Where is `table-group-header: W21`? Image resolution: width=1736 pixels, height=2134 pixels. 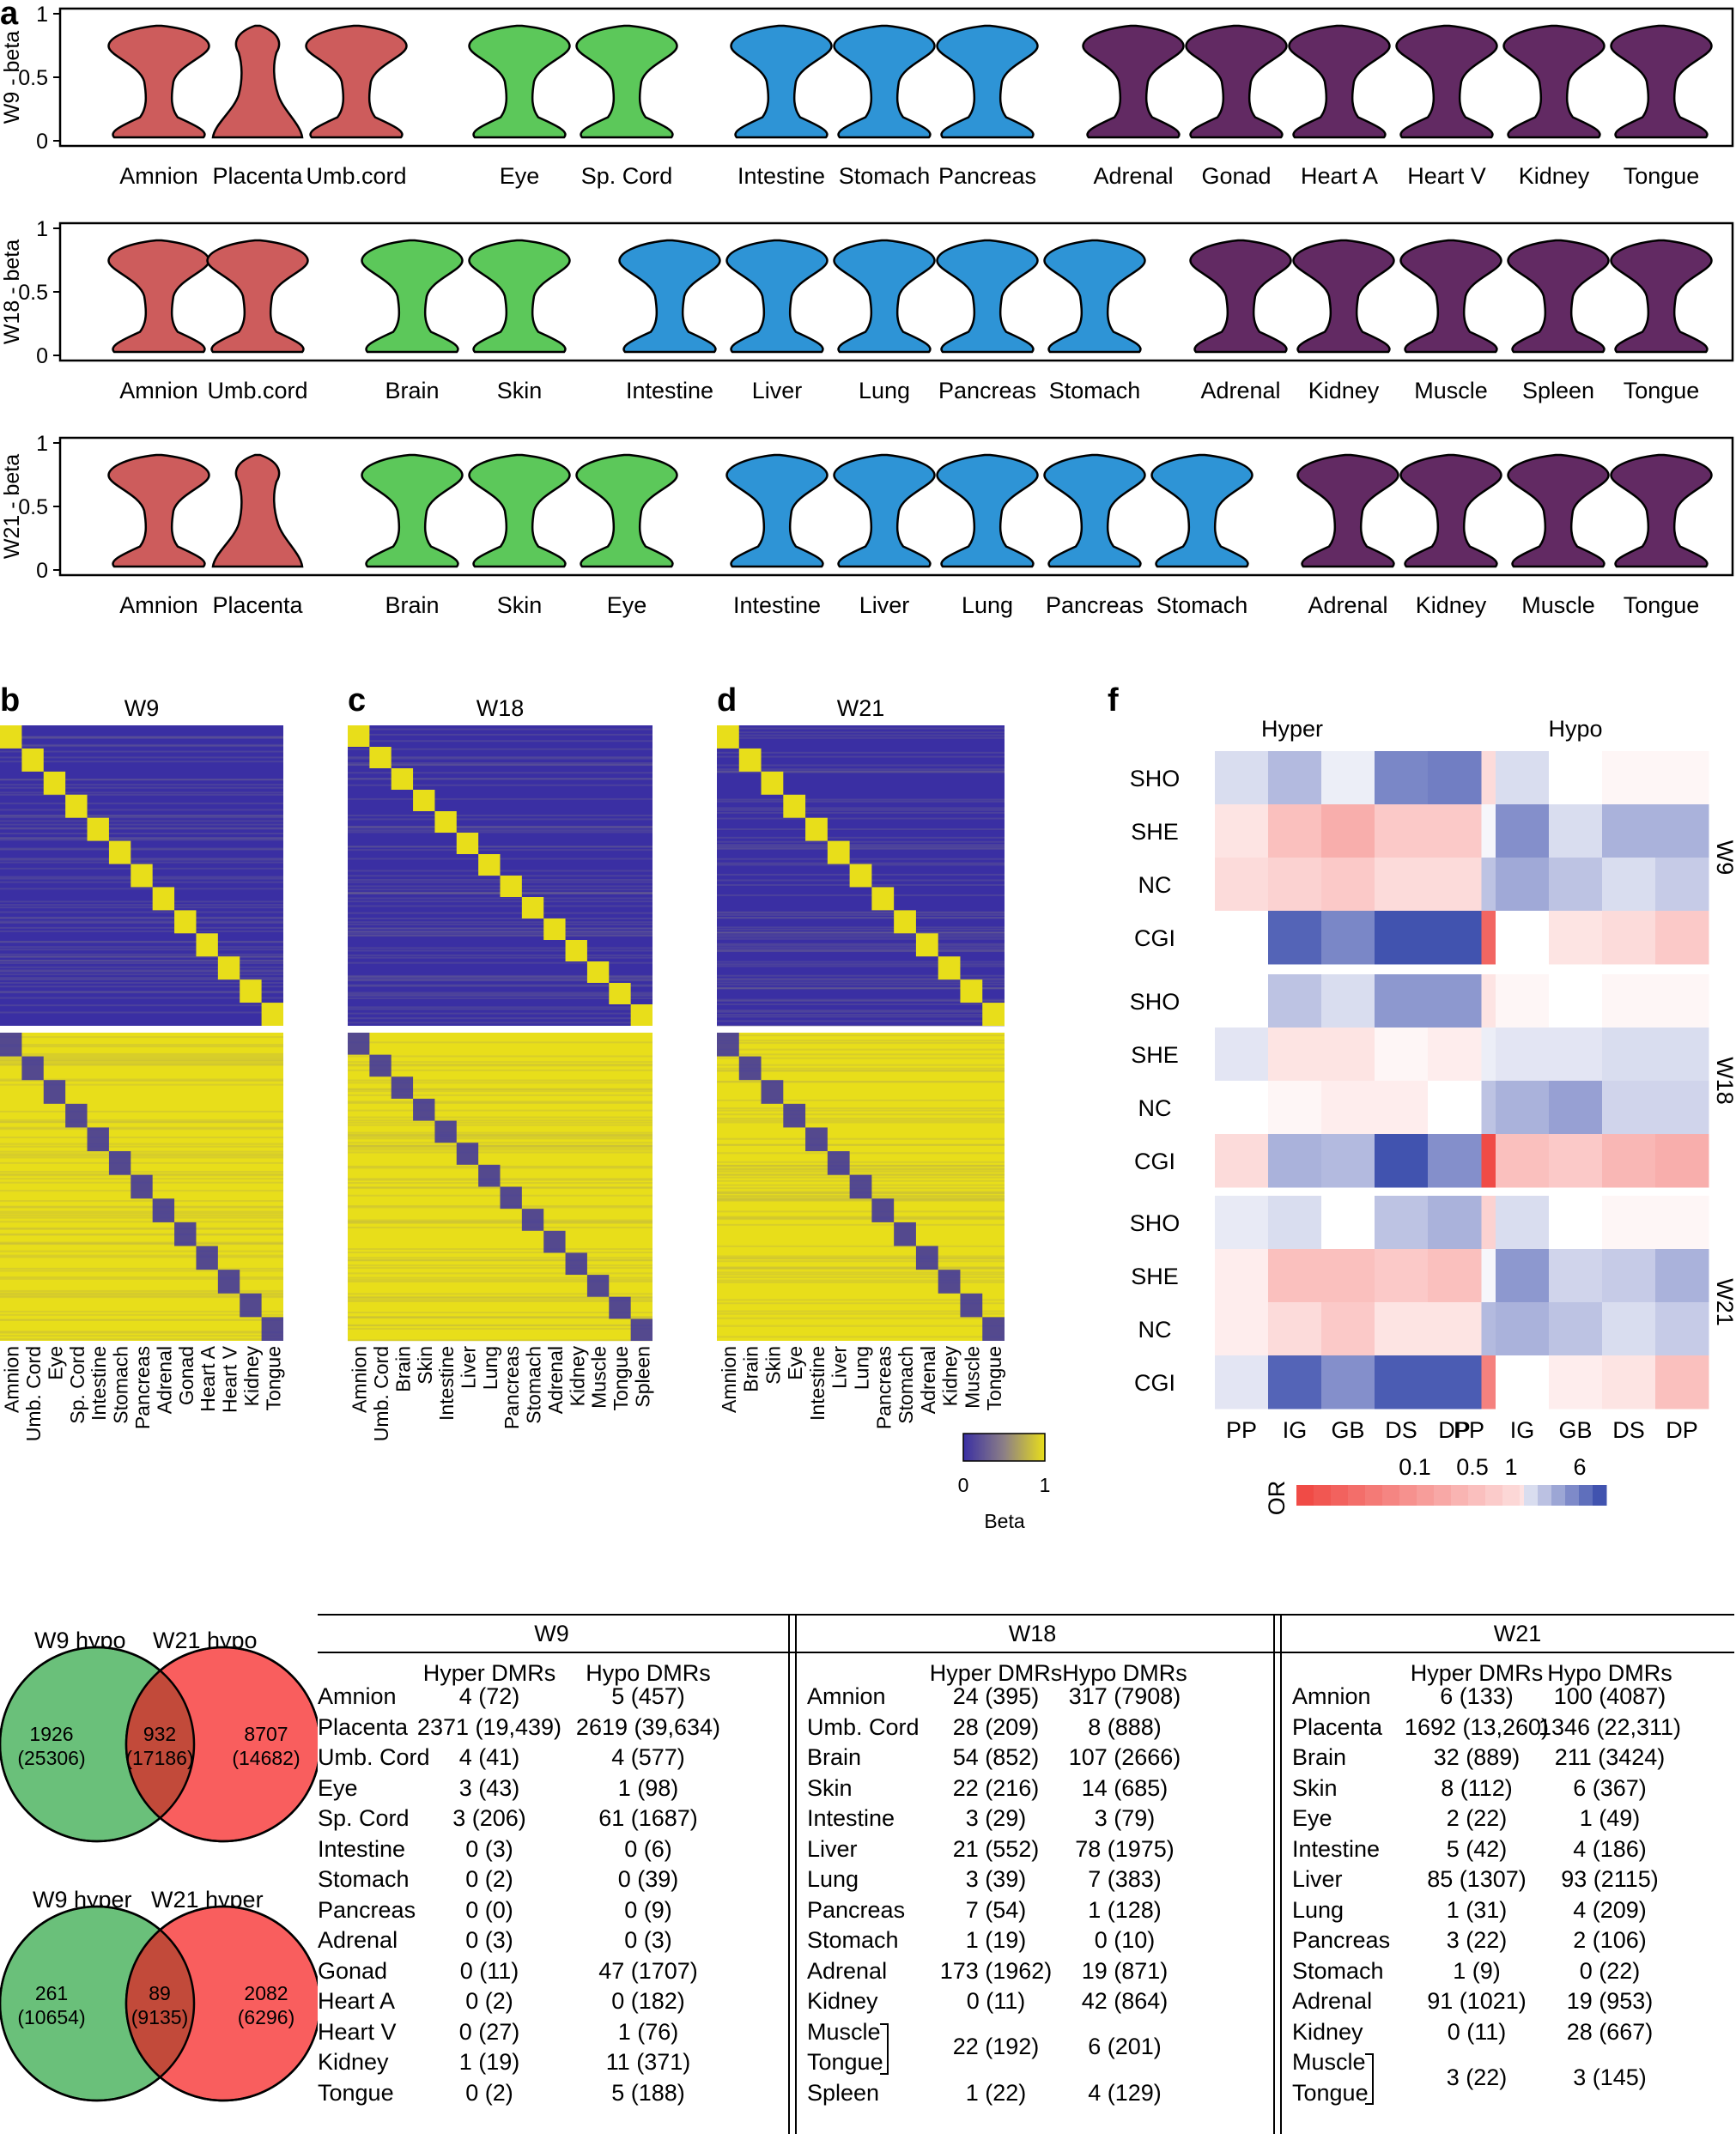
table-group-header: W21 is located at coordinates (1517, 1633).